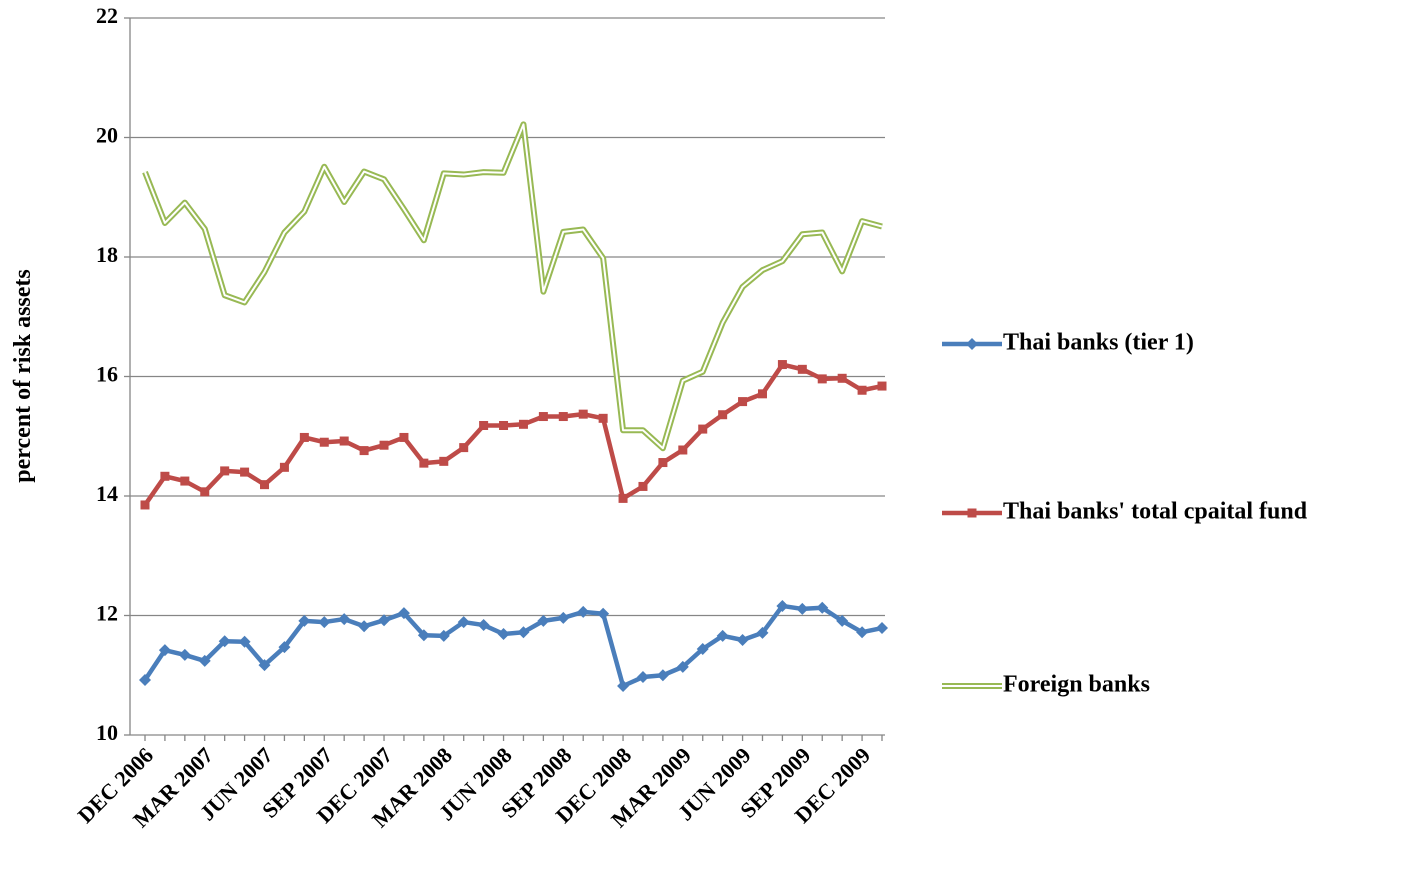 The width and height of the screenshot is (1412, 876). Describe the element at coordinates (23, 376) in the screenshot. I see `y-axis-label: percent of risk assets` at that location.